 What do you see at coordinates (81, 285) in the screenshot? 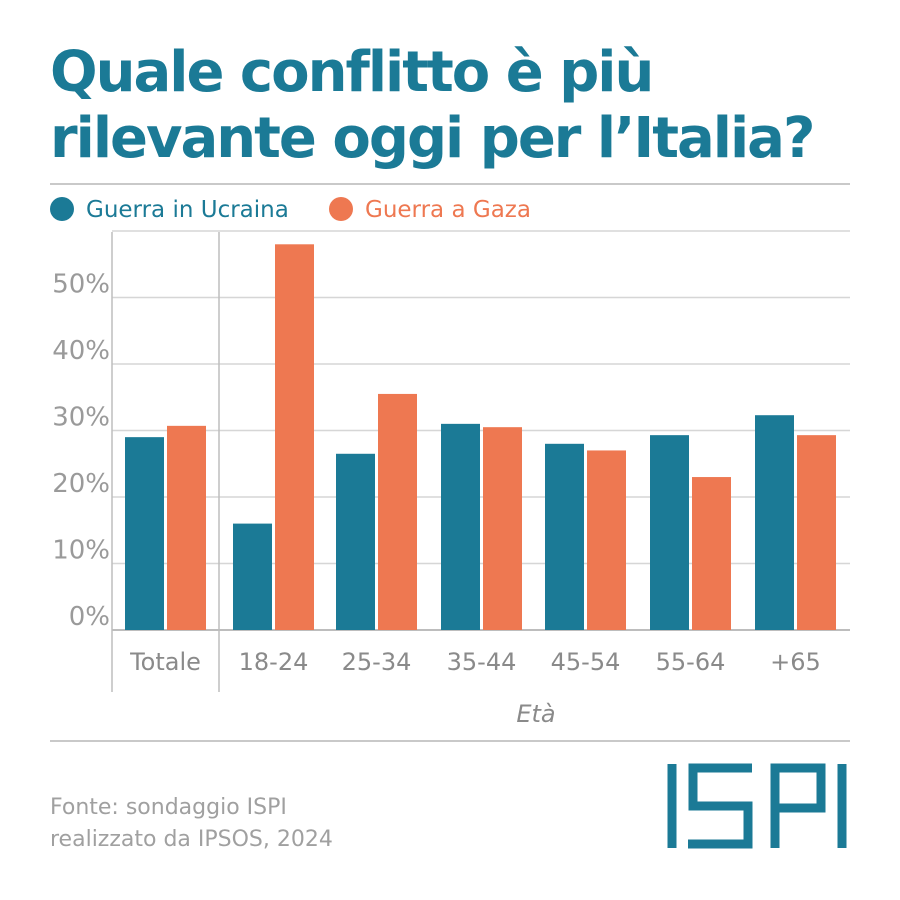
I see `y-tick-label: 50%` at bounding box center [81, 285].